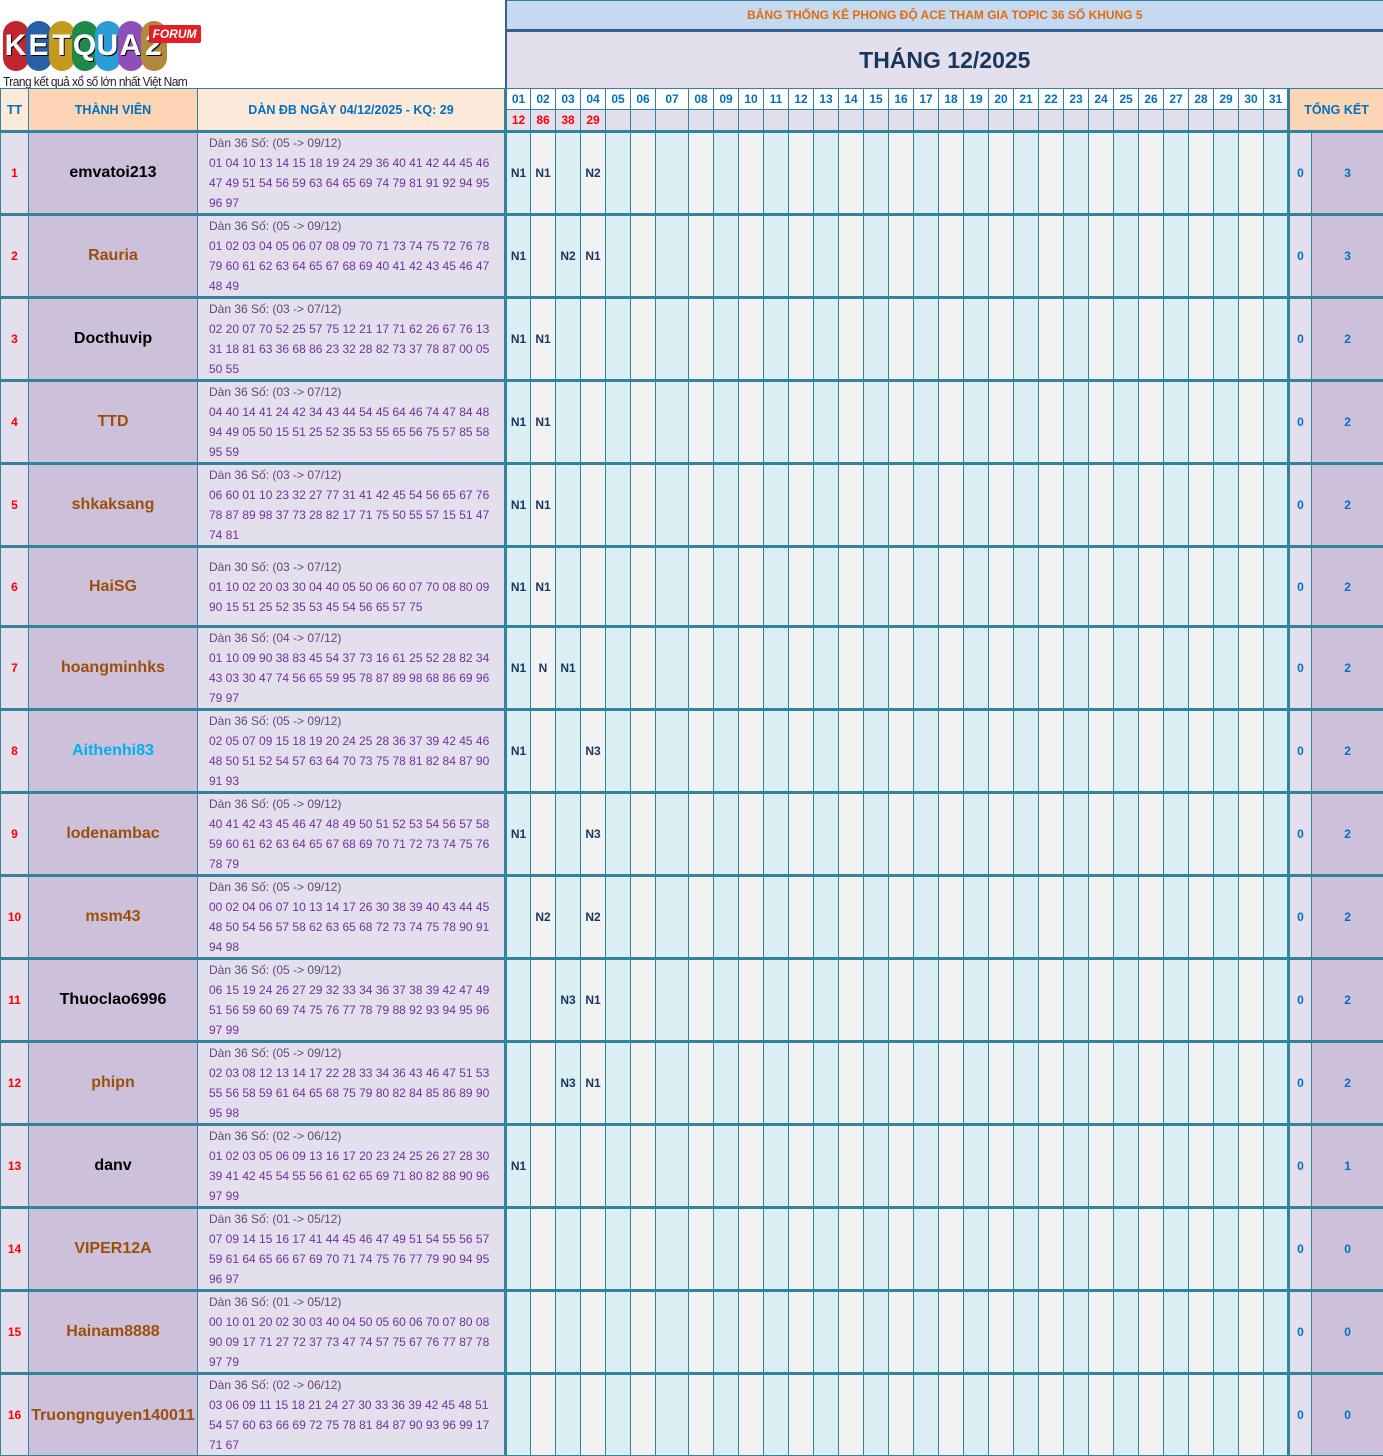 The width and height of the screenshot is (1383, 1456). What do you see at coordinates (113, 256) in the screenshot?
I see `member-name: Rauria` at bounding box center [113, 256].